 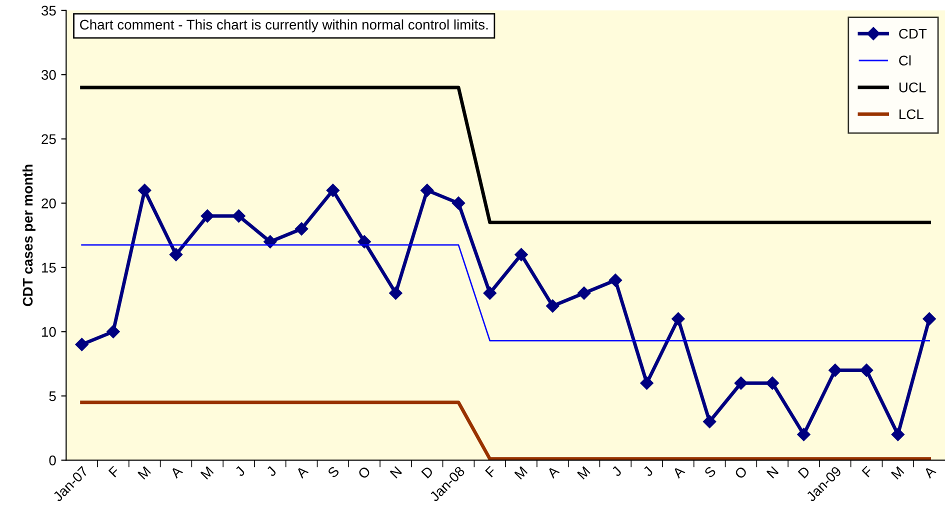 What do you see at coordinates (49, 11) in the screenshot?
I see `y-tick-label: 35` at bounding box center [49, 11].